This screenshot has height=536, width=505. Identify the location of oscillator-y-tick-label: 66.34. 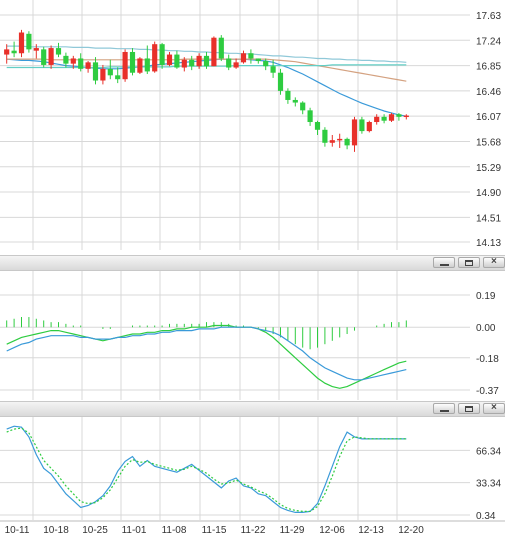
(488, 451).